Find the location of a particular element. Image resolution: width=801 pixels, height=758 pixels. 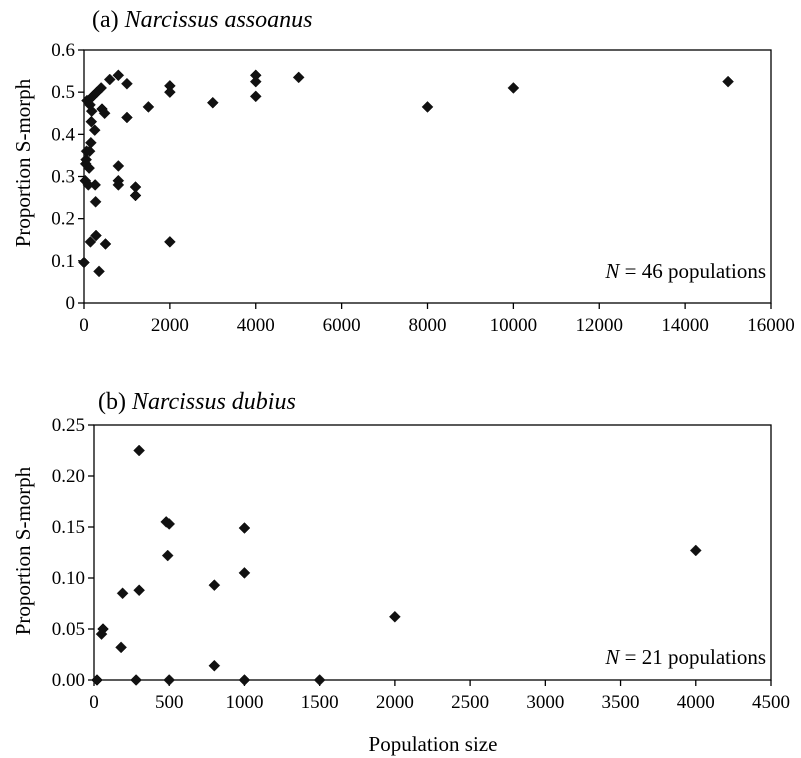

panel-b-x-axis-label: Population size is located at coordinates (433, 744).